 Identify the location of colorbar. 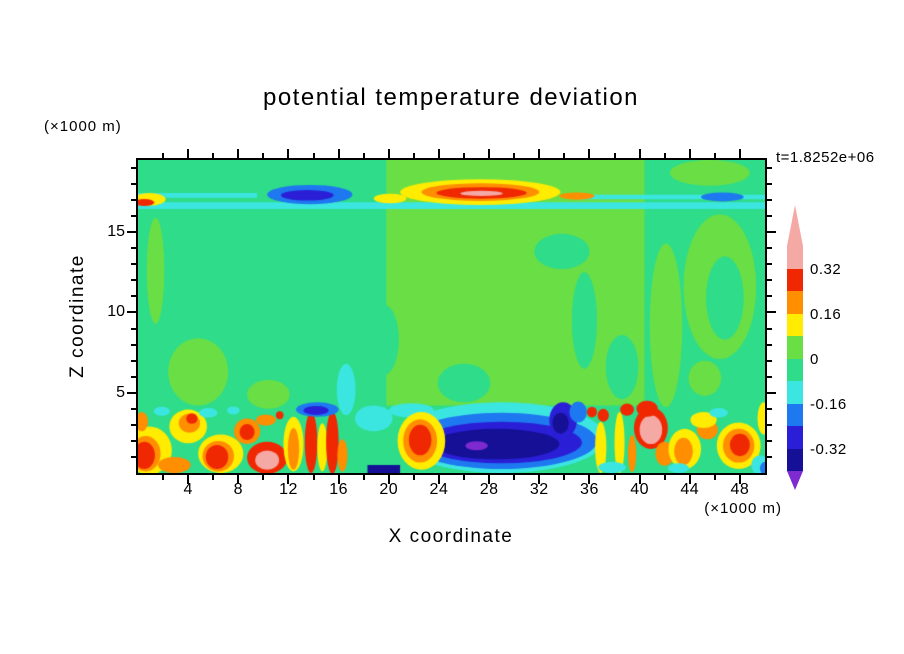
(795, 347).